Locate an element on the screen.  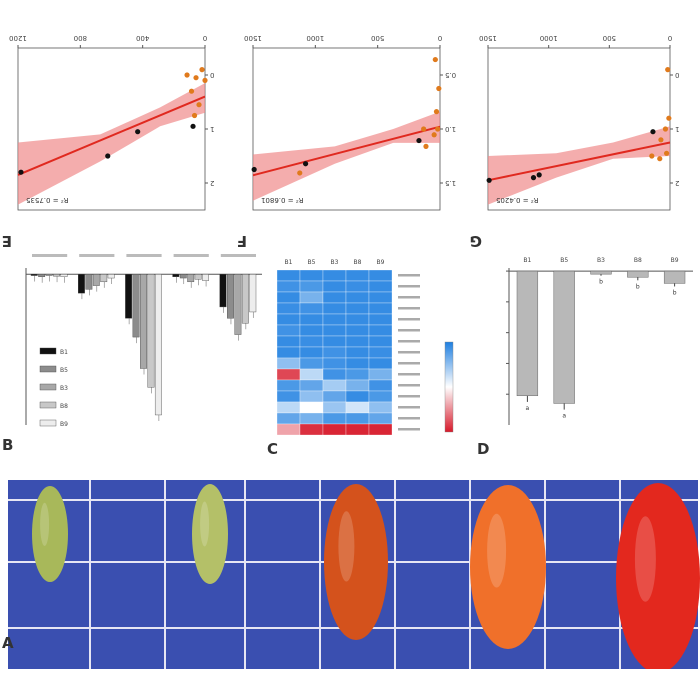
y-tick-label: 1.5 is located at coordinates (450, 183).